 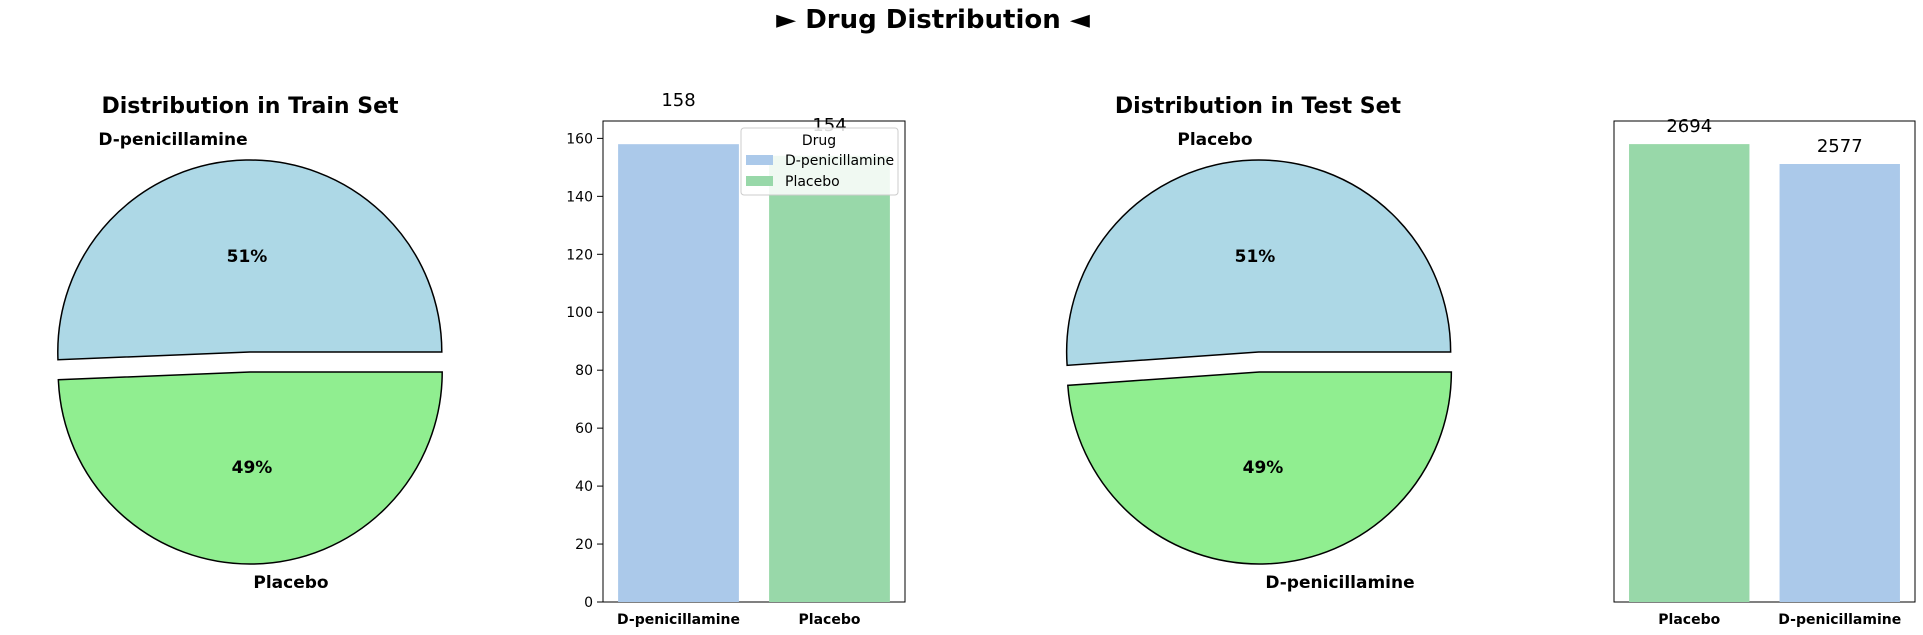 What do you see at coordinates (1258, 106) in the screenshot?
I see `test-pie-title: Distribution in Test Set` at bounding box center [1258, 106].